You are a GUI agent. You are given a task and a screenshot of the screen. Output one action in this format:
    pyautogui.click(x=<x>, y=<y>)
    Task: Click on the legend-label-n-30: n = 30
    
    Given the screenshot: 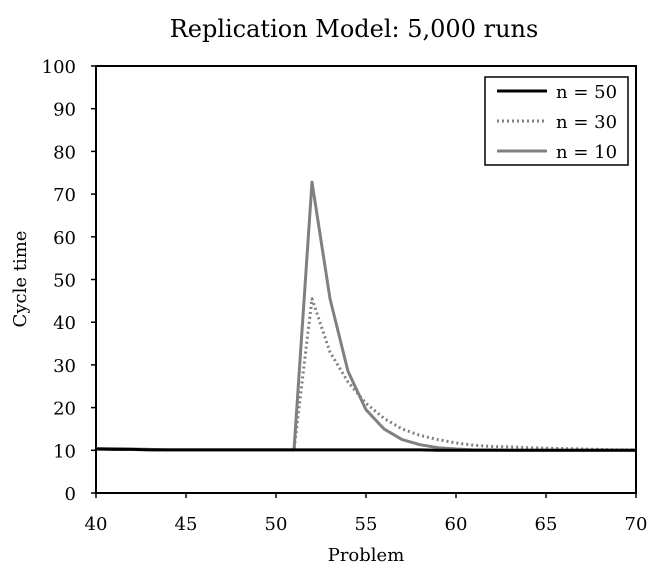 What is the action you would take?
    pyautogui.click(x=586, y=122)
    